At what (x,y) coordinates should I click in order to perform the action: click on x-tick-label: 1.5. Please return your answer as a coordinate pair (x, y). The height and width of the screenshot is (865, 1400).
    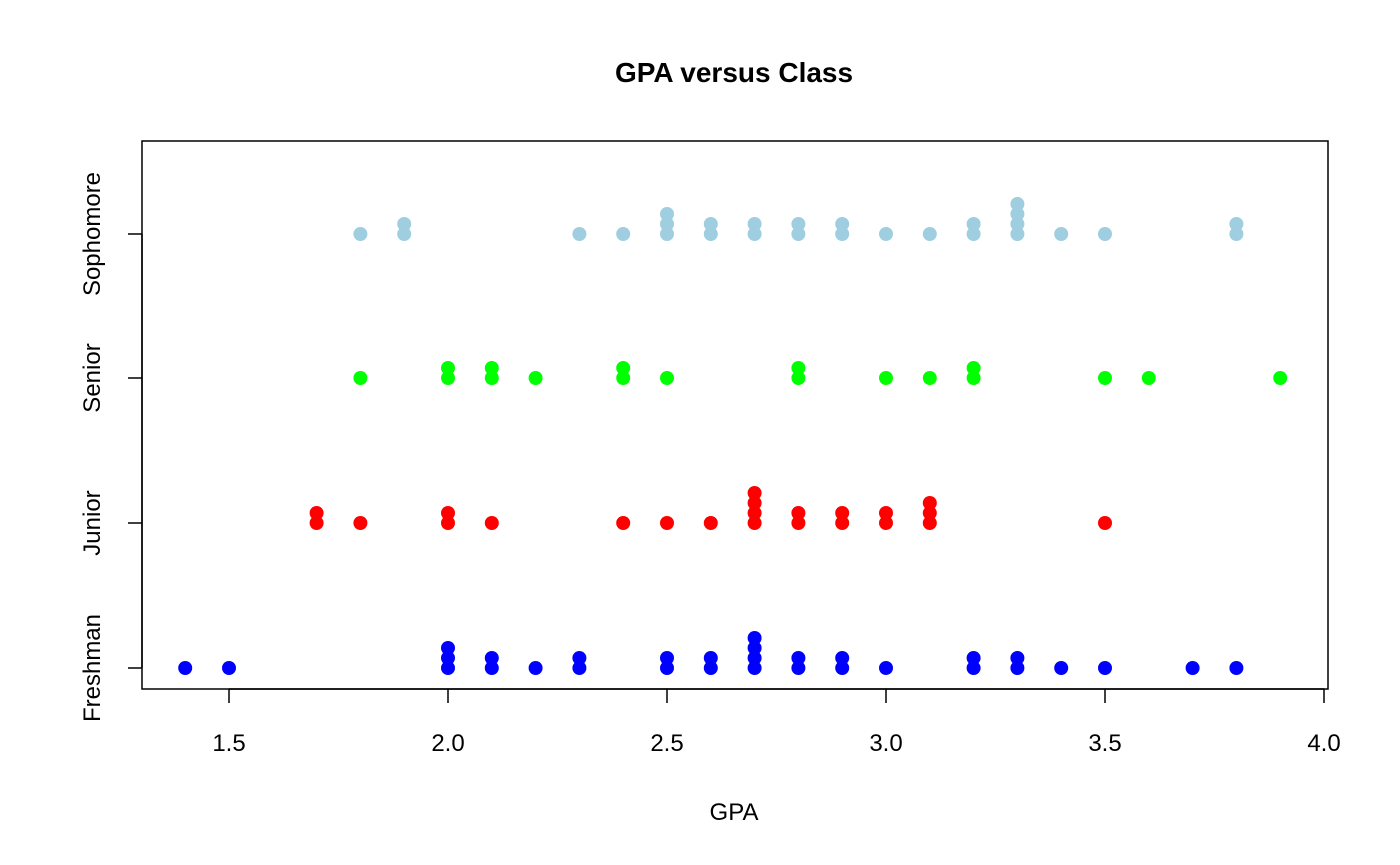
    Looking at the image, I should click on (228, 743).